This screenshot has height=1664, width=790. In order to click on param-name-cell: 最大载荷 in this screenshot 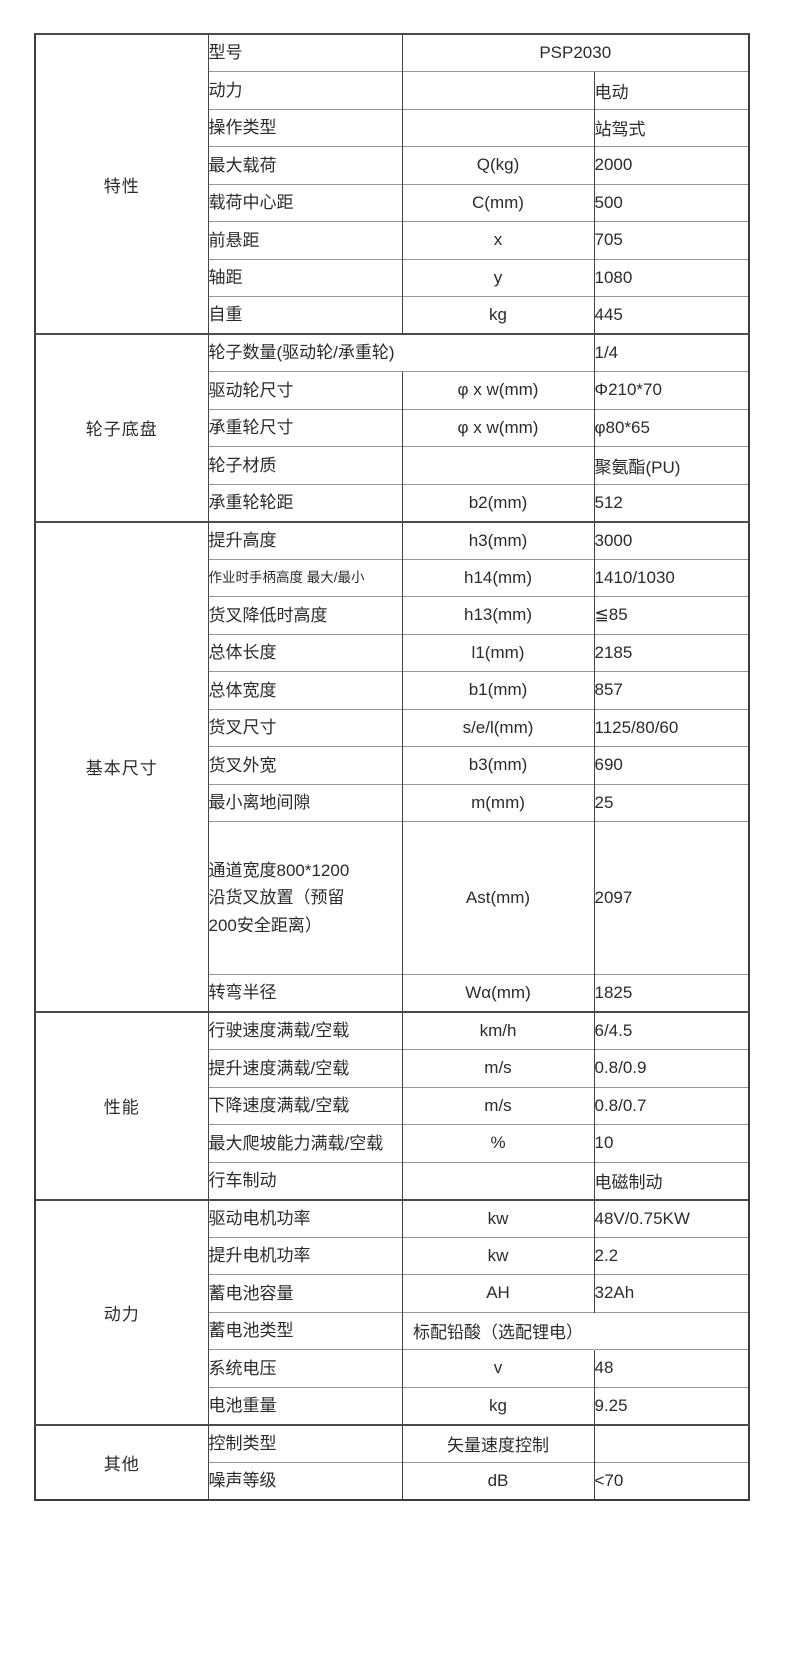, I will do `click(304, 165)`.